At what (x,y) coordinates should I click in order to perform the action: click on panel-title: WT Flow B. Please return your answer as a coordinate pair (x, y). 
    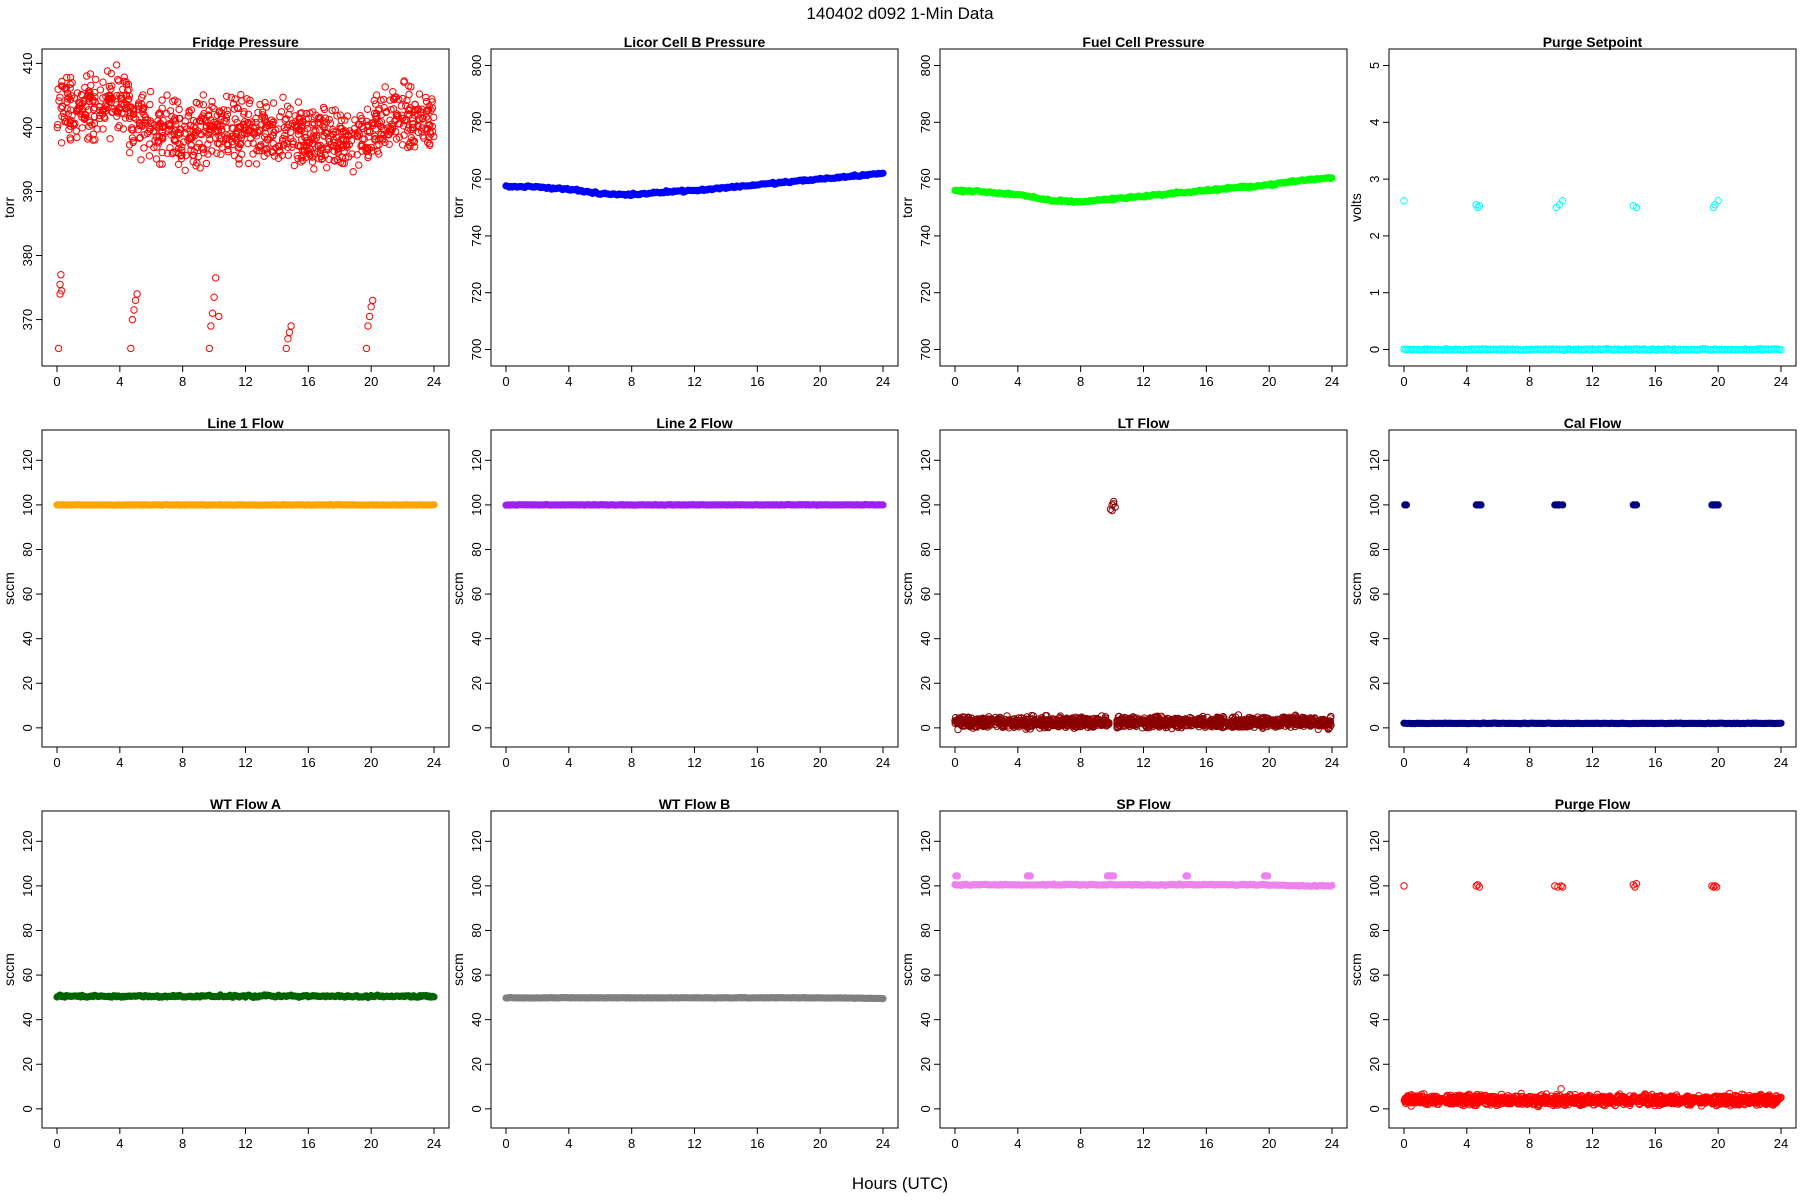
    Looking at the image, I should click on (695, 804).